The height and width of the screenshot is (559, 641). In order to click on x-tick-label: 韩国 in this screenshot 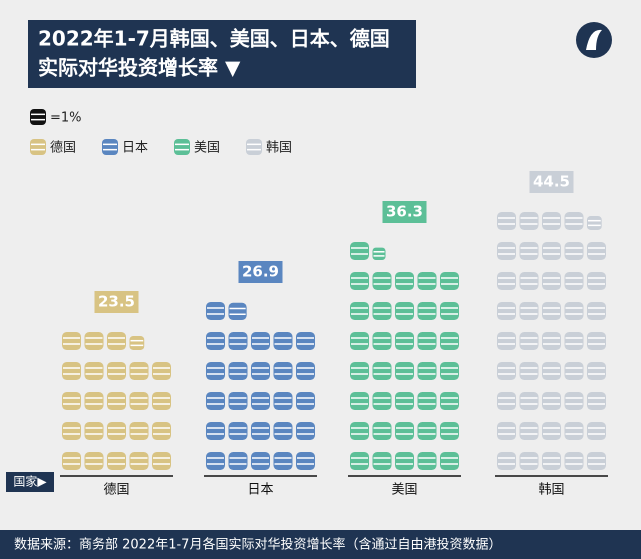, I will do `click(551, 490)`.